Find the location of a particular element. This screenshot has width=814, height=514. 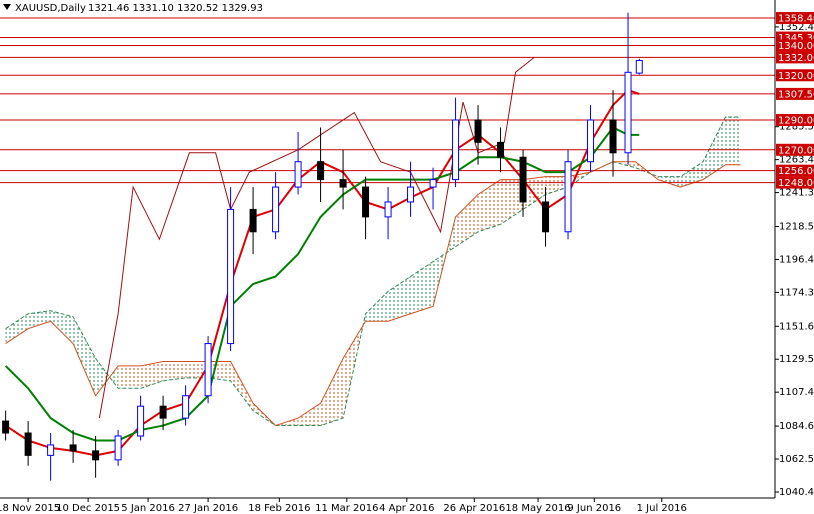

y-tick-label: 1084.65 is located at coordinates (796, 426).